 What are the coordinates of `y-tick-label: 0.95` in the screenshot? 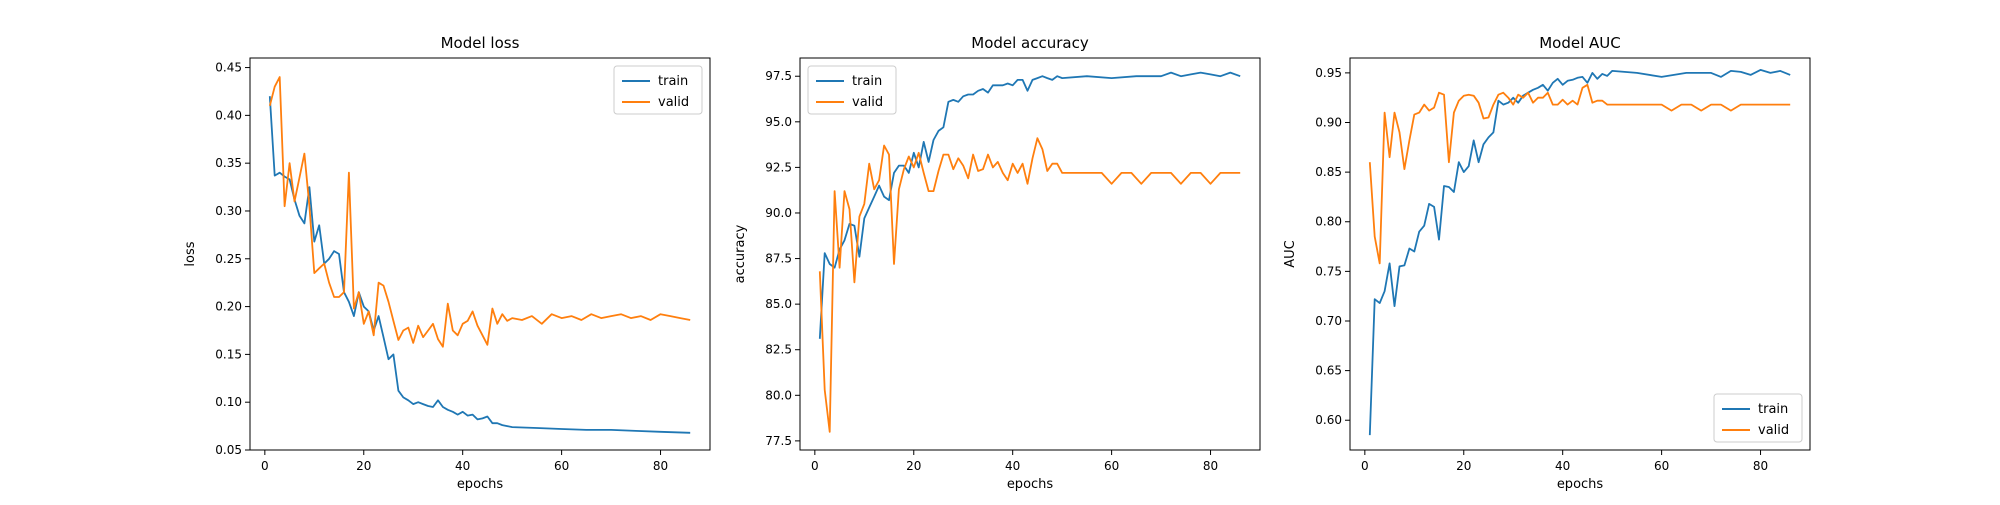 It's located at (1328, 73).